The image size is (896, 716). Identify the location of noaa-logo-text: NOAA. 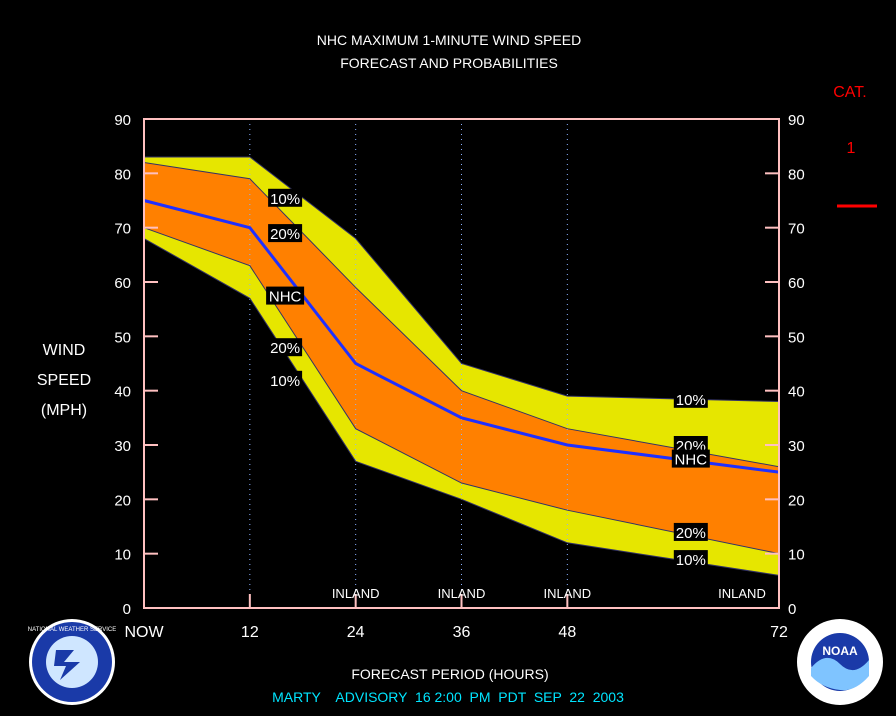
(840, 651).